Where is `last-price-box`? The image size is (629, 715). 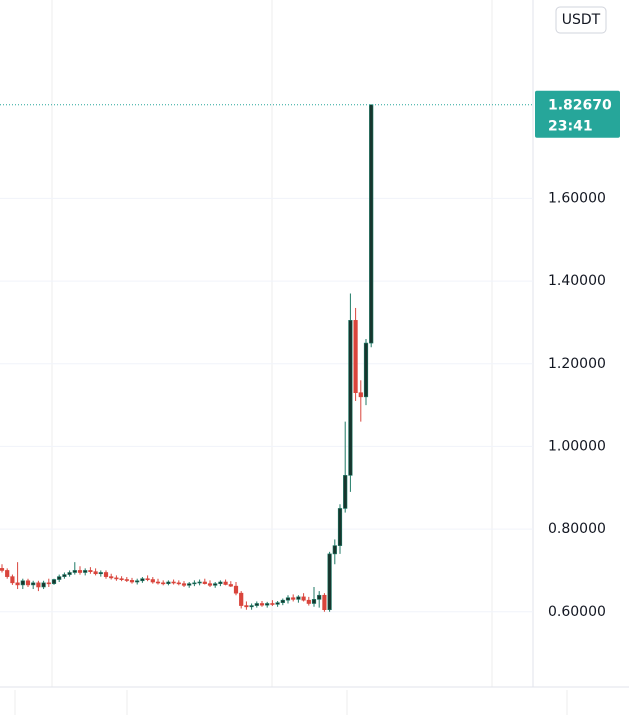 last-price-box is located at coordinates (577, 114).